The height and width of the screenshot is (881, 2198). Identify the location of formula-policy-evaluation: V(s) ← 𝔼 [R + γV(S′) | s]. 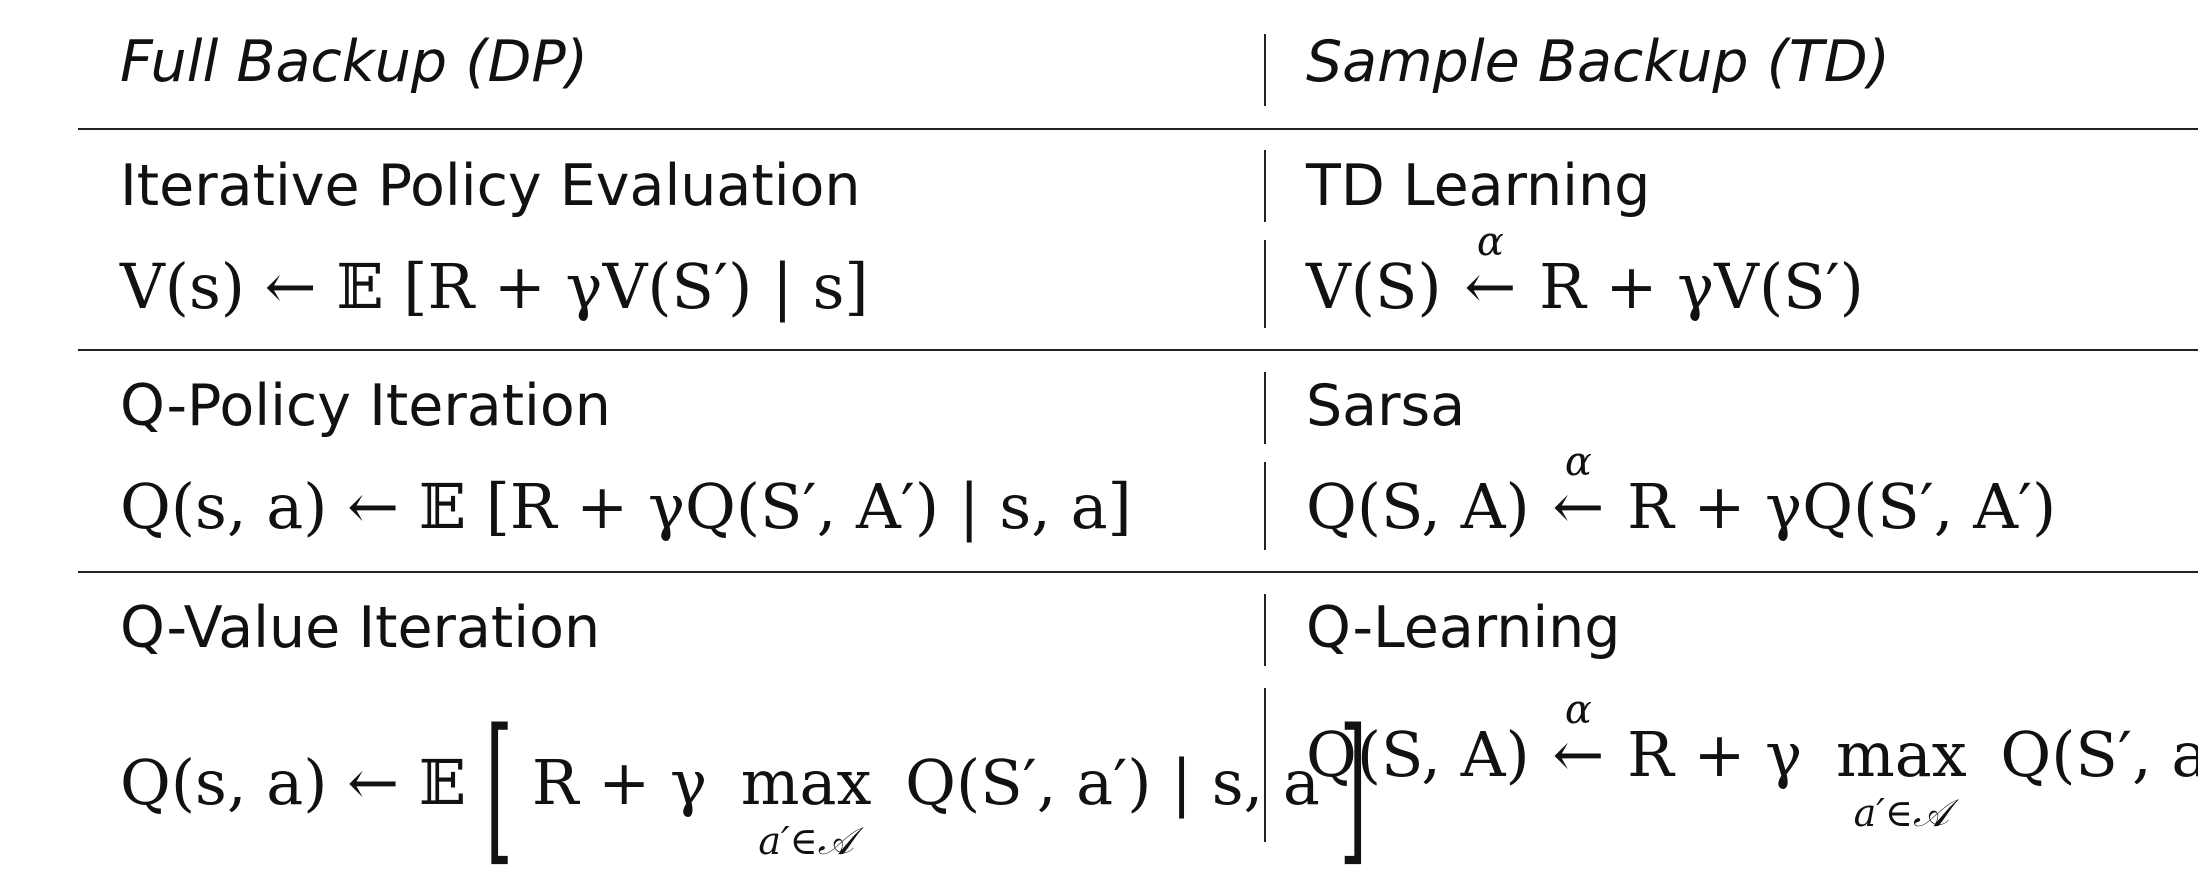
(494, 286).